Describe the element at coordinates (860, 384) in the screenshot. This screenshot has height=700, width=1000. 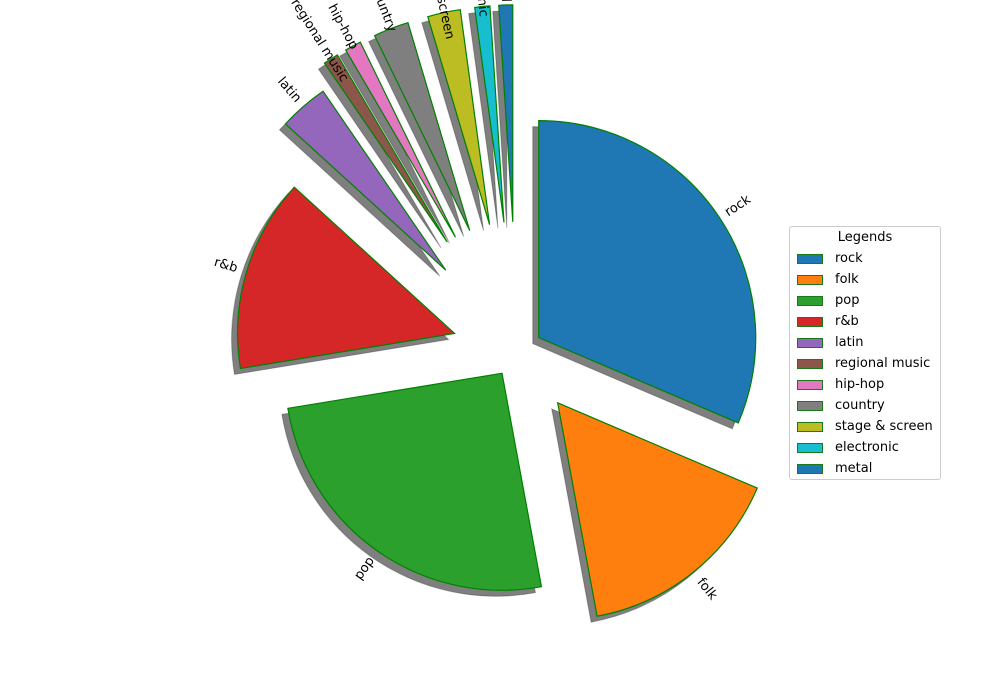
I see `legend-label: hip-hop` at that location.